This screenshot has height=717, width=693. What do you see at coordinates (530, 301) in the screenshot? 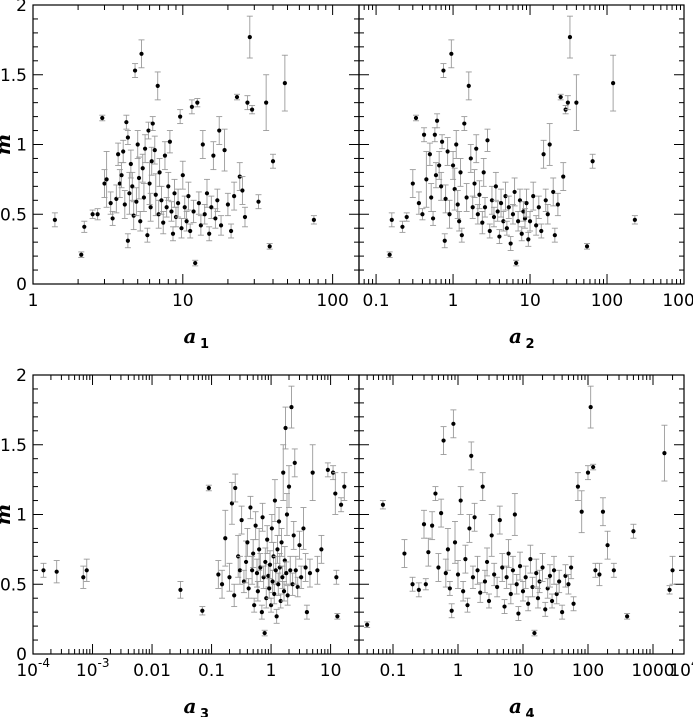
I see `x-tick-label: 10` at bounding box center [530, 301].